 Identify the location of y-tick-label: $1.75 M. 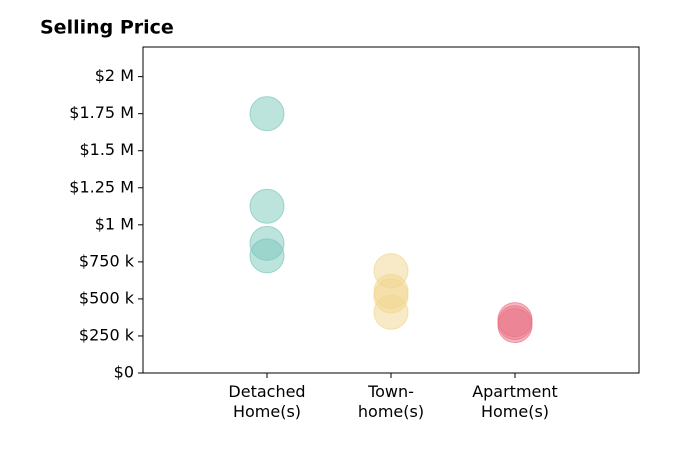
(101, 112).